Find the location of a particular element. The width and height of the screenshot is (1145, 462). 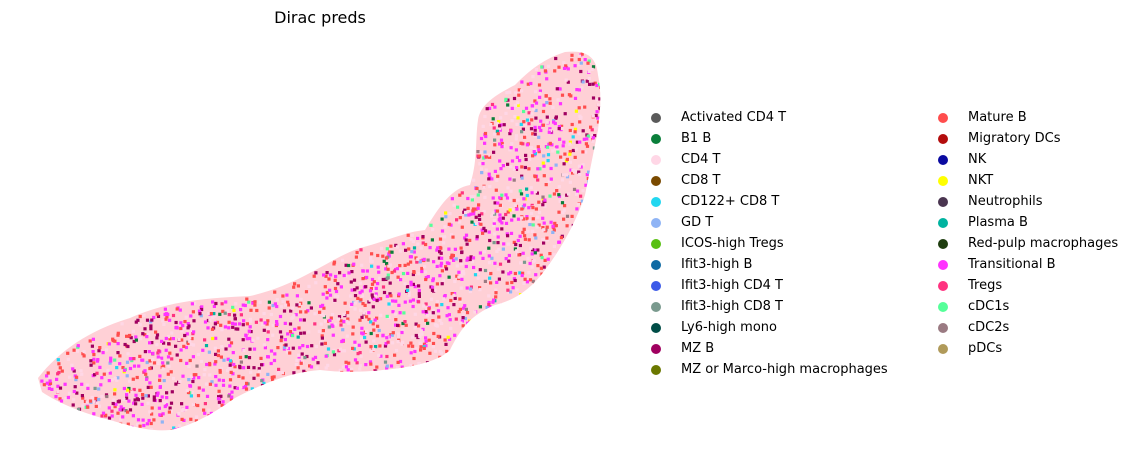

legend-label: pDCs is located at coordinates (985, 348).